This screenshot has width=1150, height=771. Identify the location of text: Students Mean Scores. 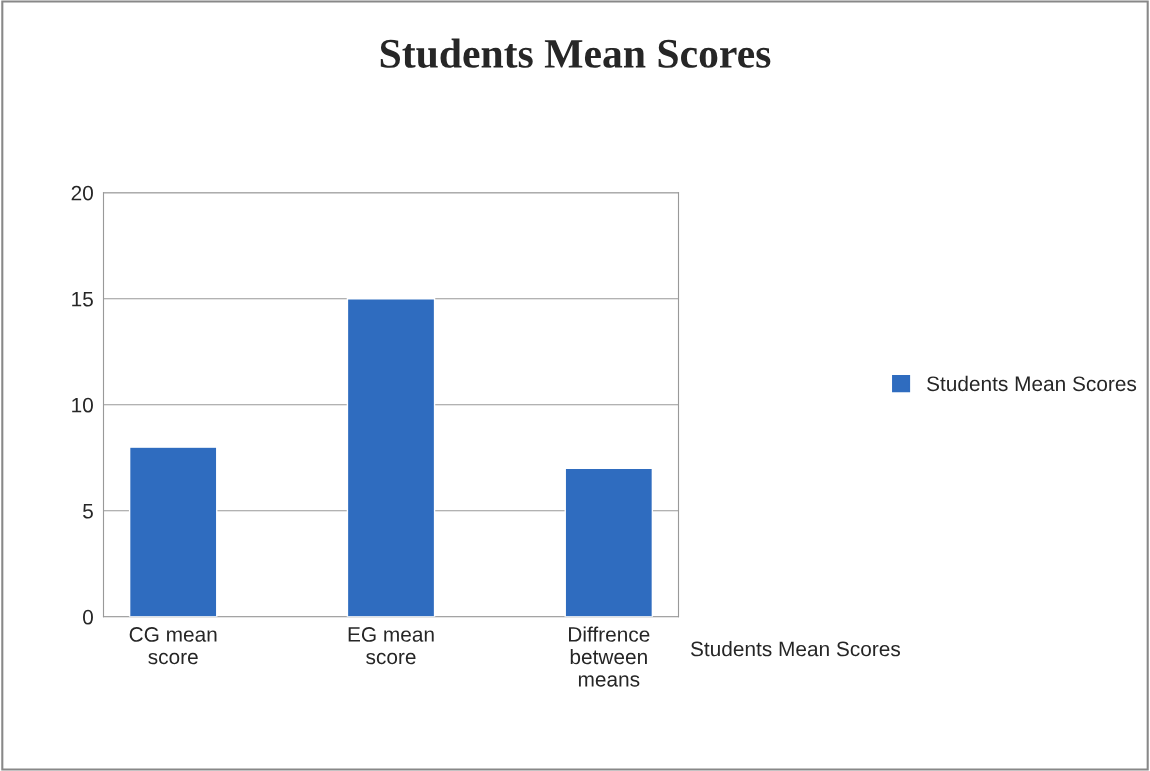
(795, 649).